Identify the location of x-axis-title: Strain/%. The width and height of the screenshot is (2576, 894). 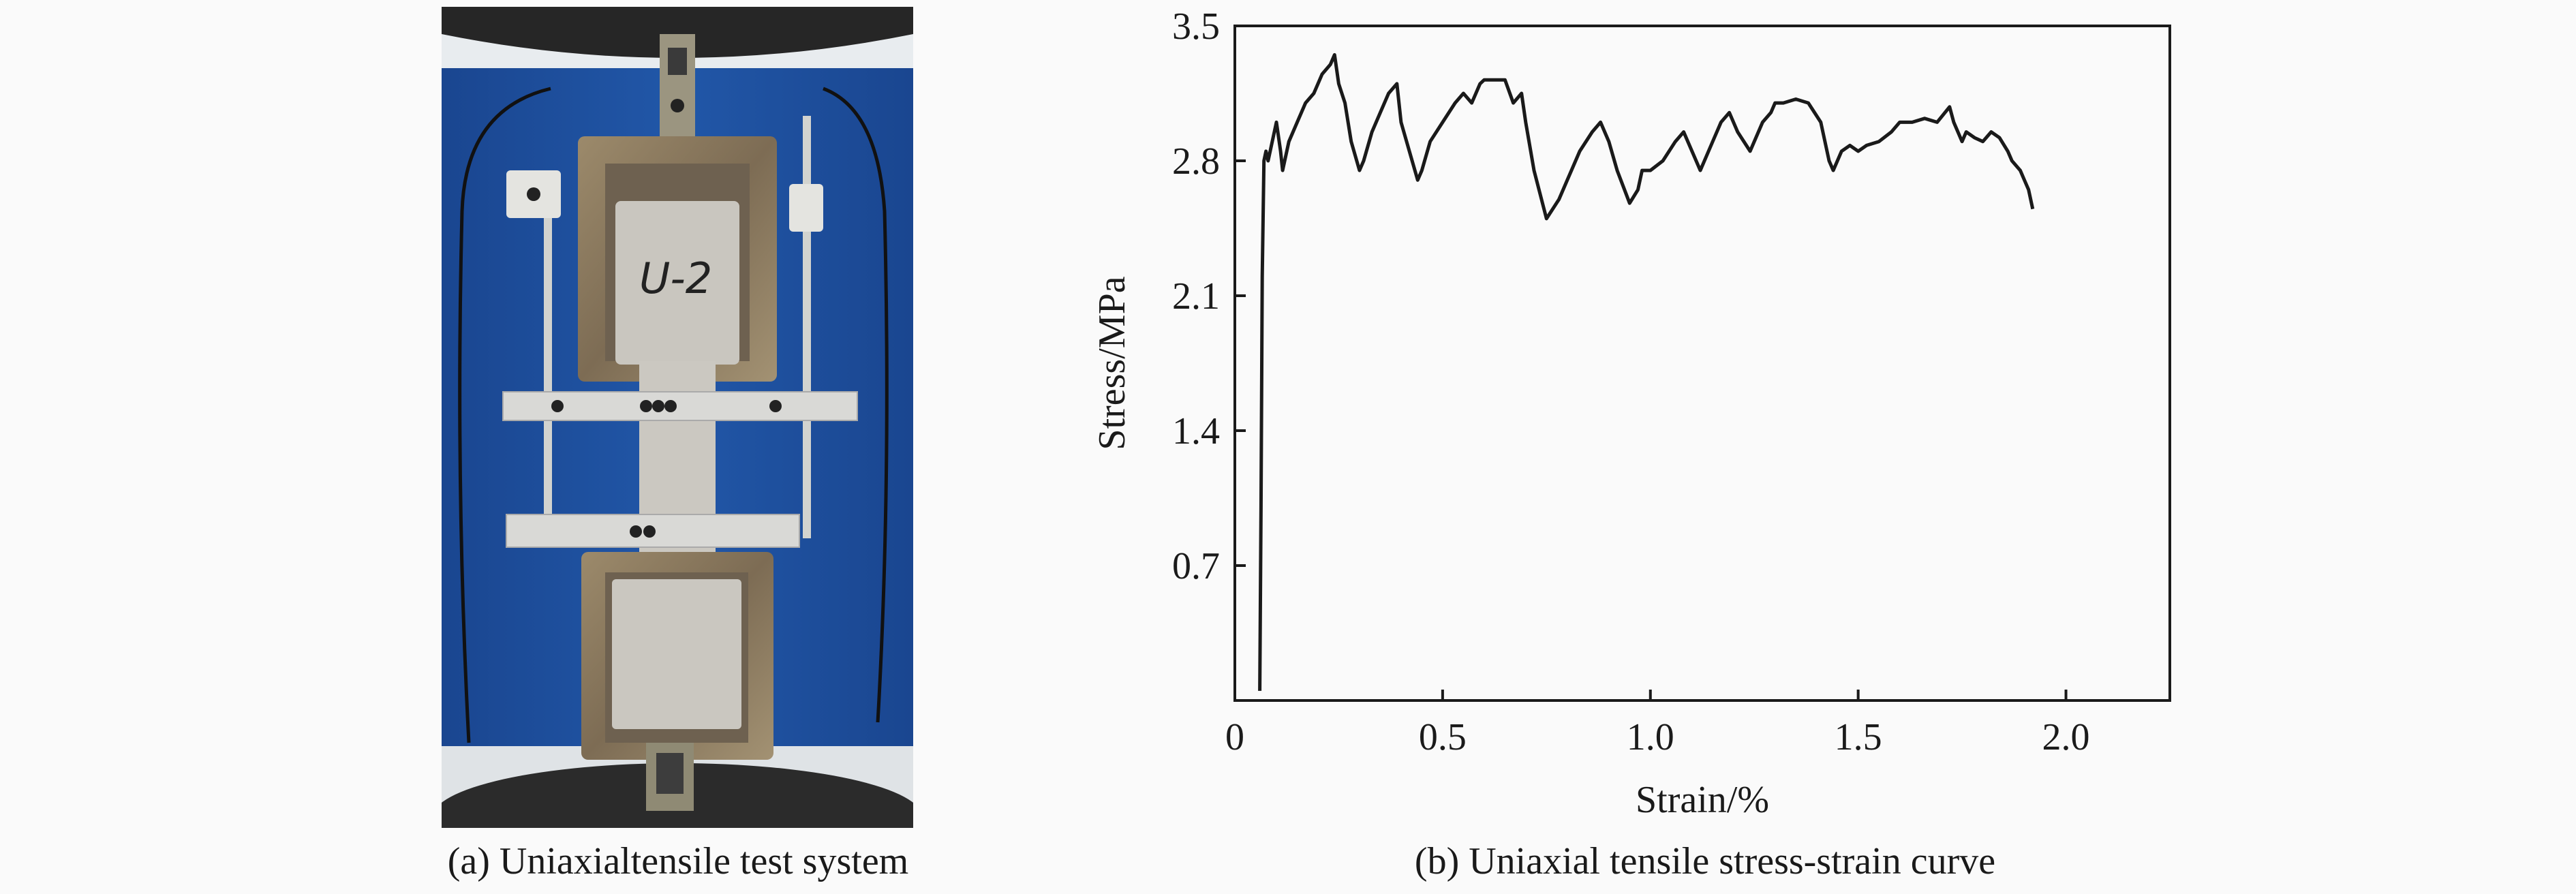
(1702, 800).